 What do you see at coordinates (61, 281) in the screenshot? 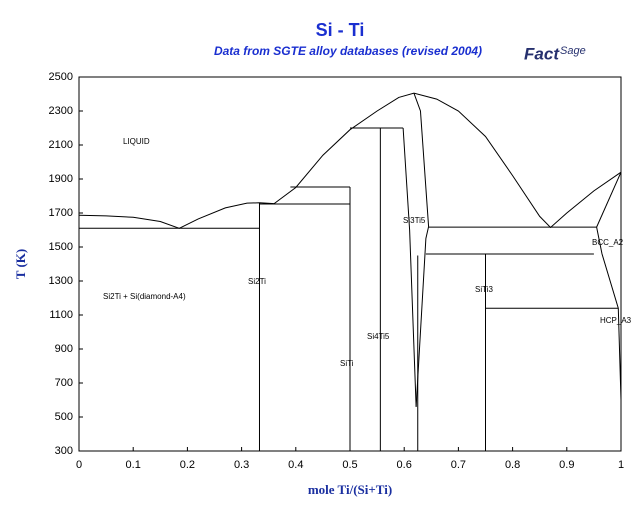
I see `y-tick-label: 1300` at bounding box center [61, 281].